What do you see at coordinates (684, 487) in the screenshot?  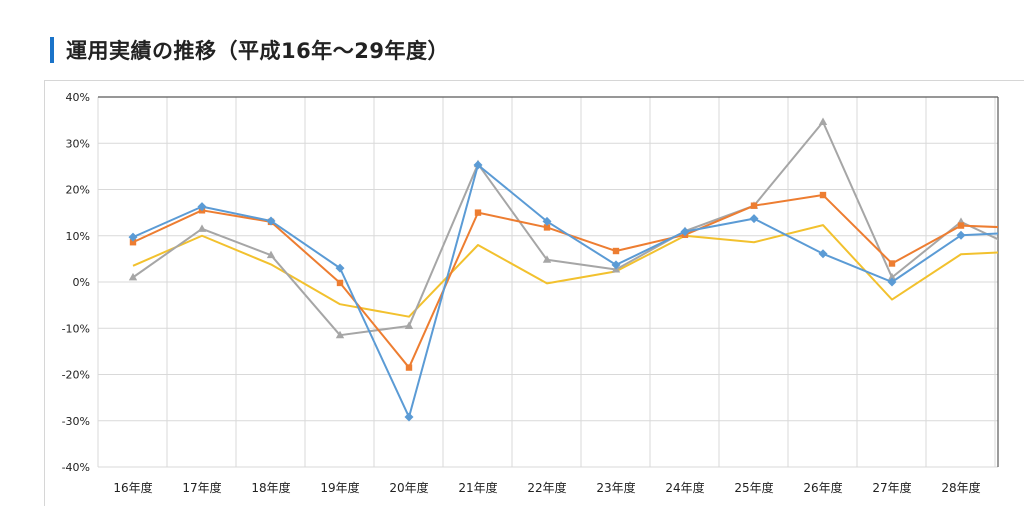 I see `x-tick-label: 24年度` at bounding box center [684, 487].